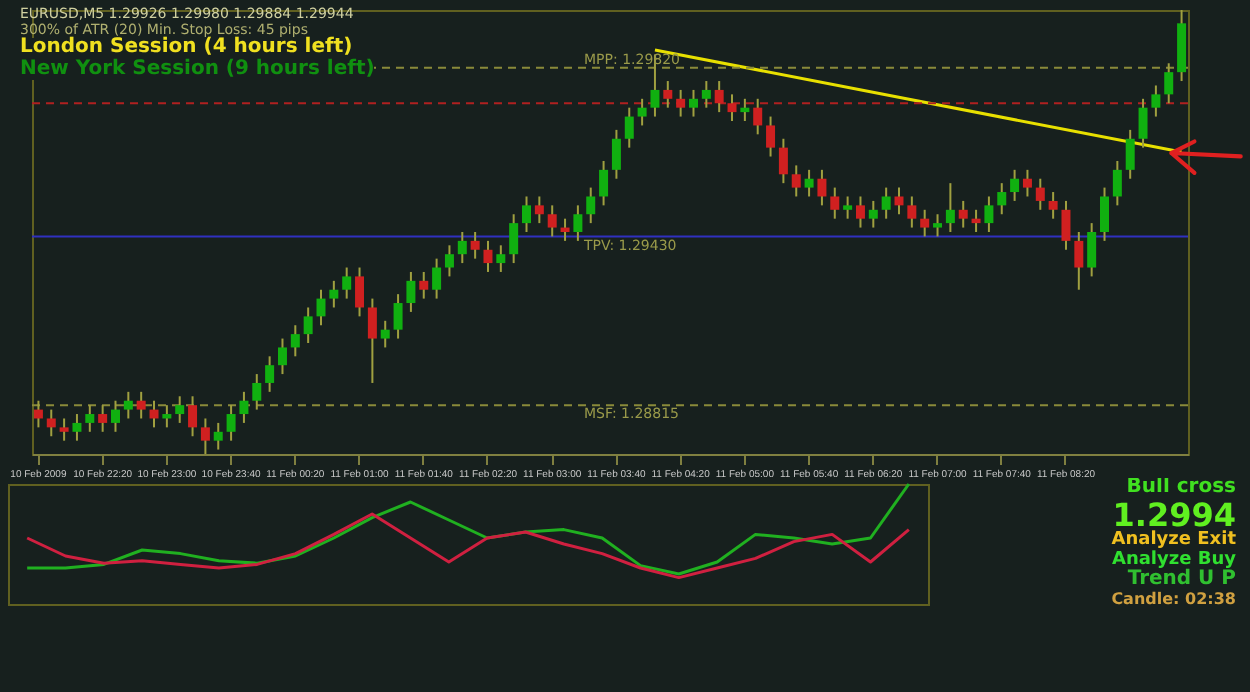 The height and width of the screenshot is (692, 1250). What do you see at coordinates (1172, 540) in the screenshot?
I see `text: Analyze Exit` at bounding box center [1172, 540].